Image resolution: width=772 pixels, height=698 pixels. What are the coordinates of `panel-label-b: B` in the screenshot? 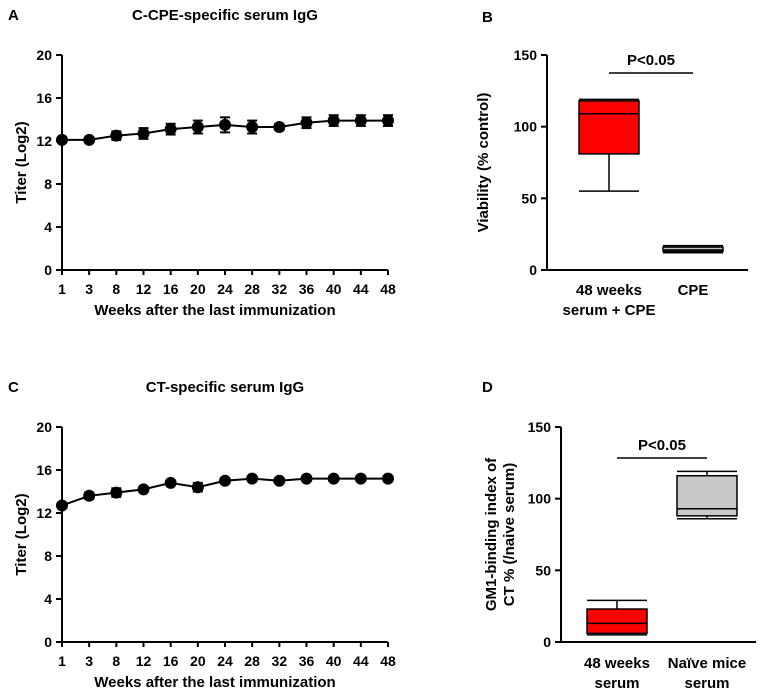 It's located at (487, 17).